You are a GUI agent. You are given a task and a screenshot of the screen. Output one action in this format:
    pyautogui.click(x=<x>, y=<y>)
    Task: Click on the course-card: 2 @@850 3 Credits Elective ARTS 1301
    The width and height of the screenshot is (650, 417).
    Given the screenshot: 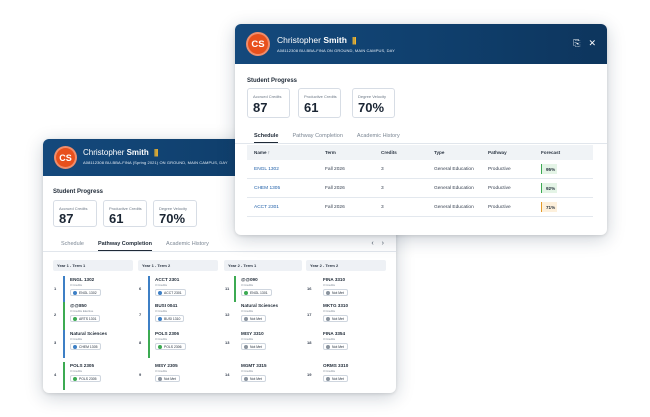 What is the action you would take?
    pyautogui.click(x=91, y=316)
    